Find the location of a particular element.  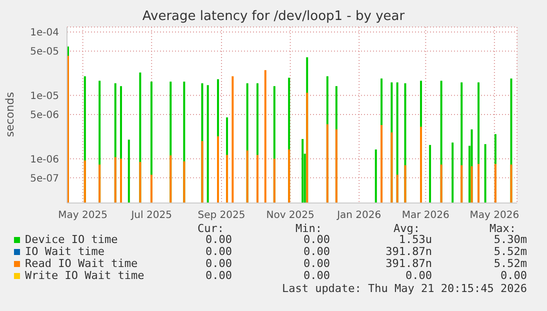

x-tick-label: Sep 2025 is located at coordinates (222, 216).